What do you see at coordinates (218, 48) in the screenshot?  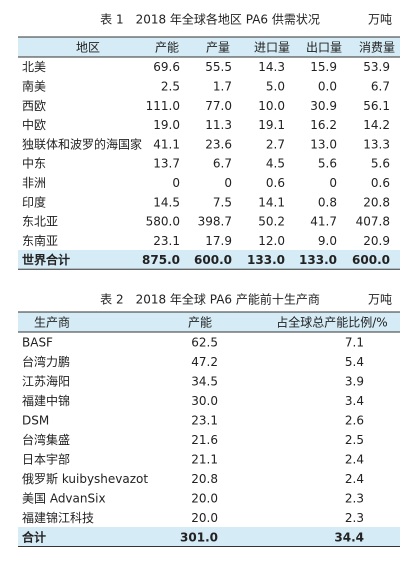 I see `column-header: 产量` at bounding box center [218, 48].